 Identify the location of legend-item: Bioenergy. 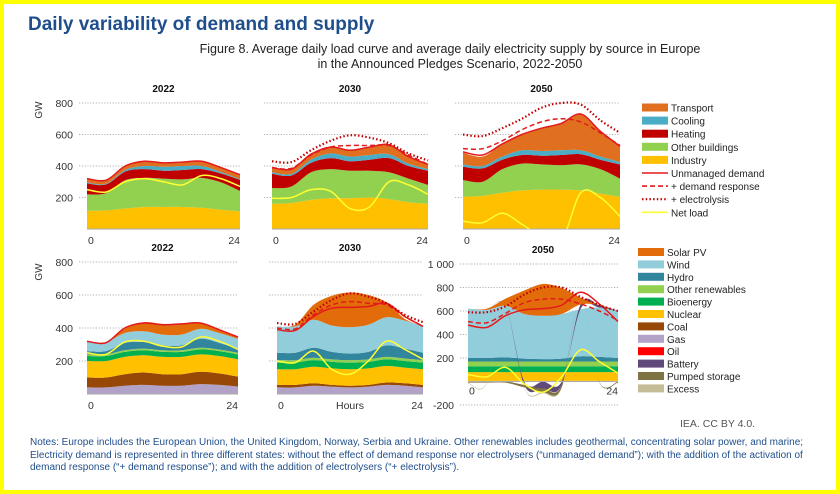
(675, 303).